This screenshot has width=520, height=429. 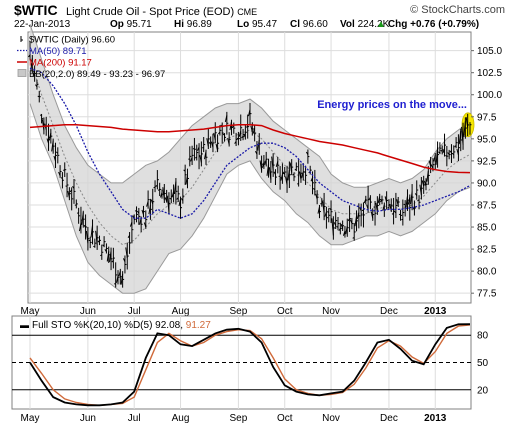 What do you see at coordinates (72, 40) in the screenshot?
I see `legend-label: $WTIC (Daily) 96.60` at bounding box center [72, 40].